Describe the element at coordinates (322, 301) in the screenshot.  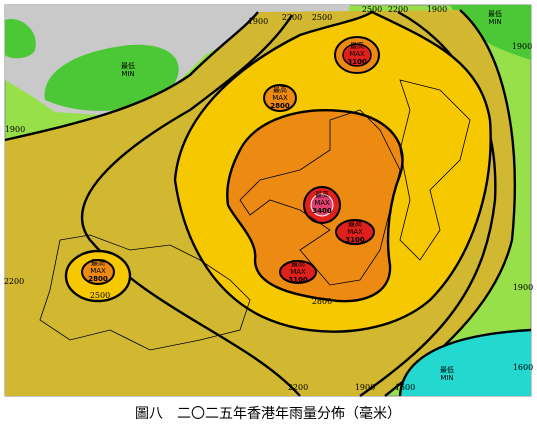
I see `contour-label: 2800` at that location.